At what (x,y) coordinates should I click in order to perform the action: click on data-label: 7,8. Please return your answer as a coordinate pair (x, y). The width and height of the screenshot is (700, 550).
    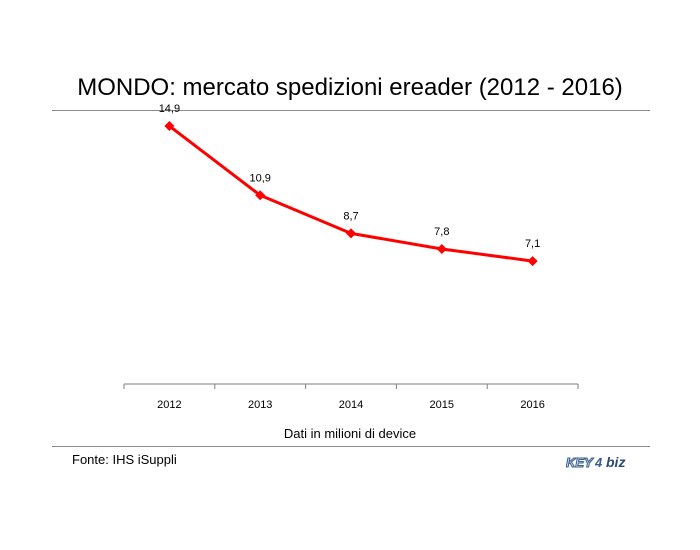
    Looking at the image, I should click on (441, 232).